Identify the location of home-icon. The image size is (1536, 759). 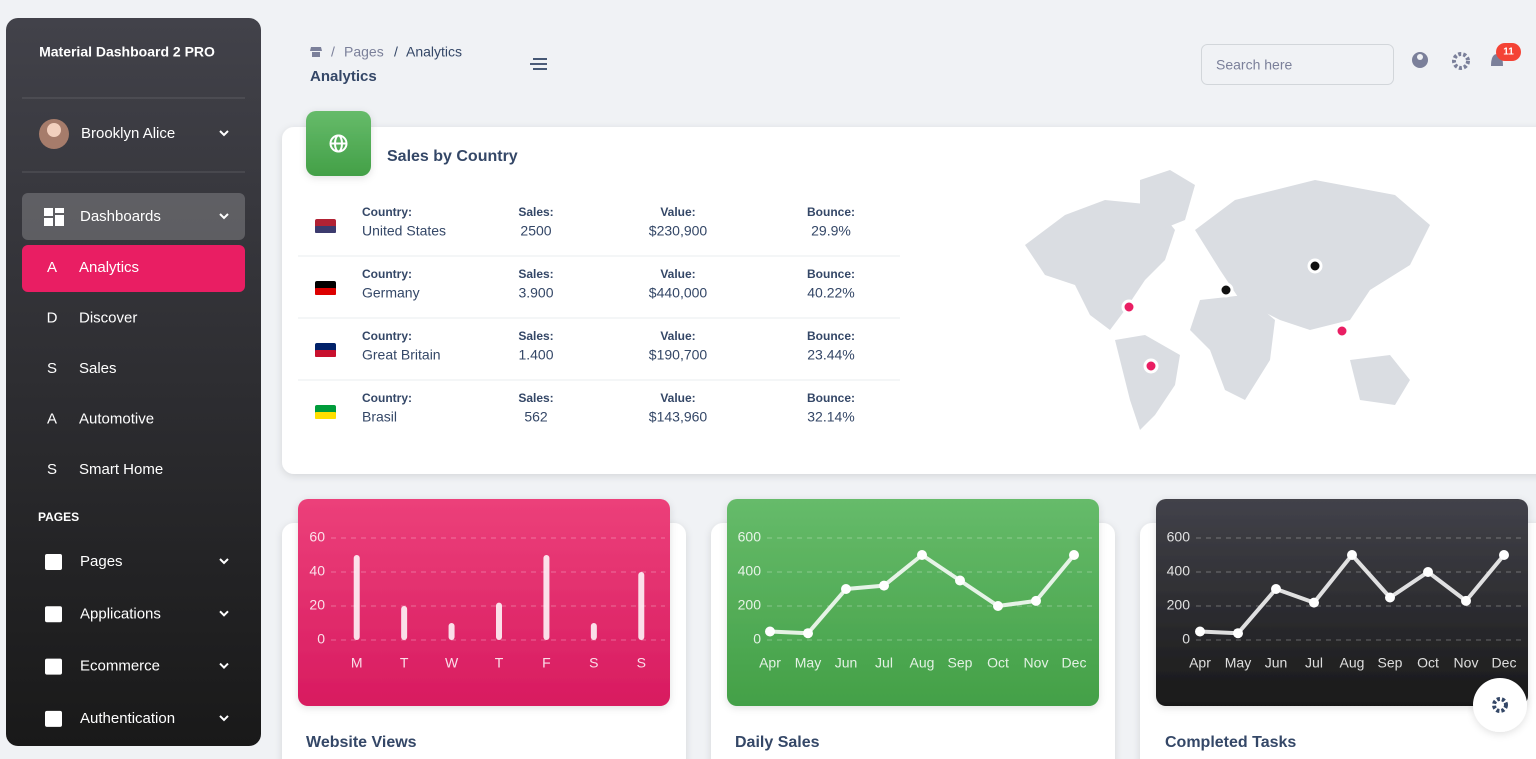
(316, 52).